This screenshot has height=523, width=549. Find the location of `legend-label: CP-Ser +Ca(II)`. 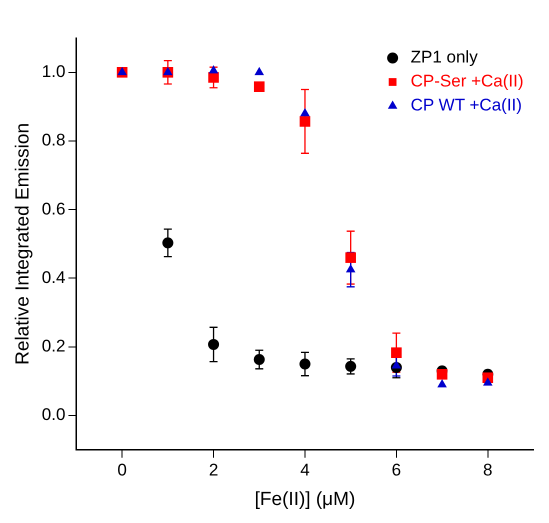

legend-label: CP-Ser +Ca(II) is located at coordinates (467, 81).